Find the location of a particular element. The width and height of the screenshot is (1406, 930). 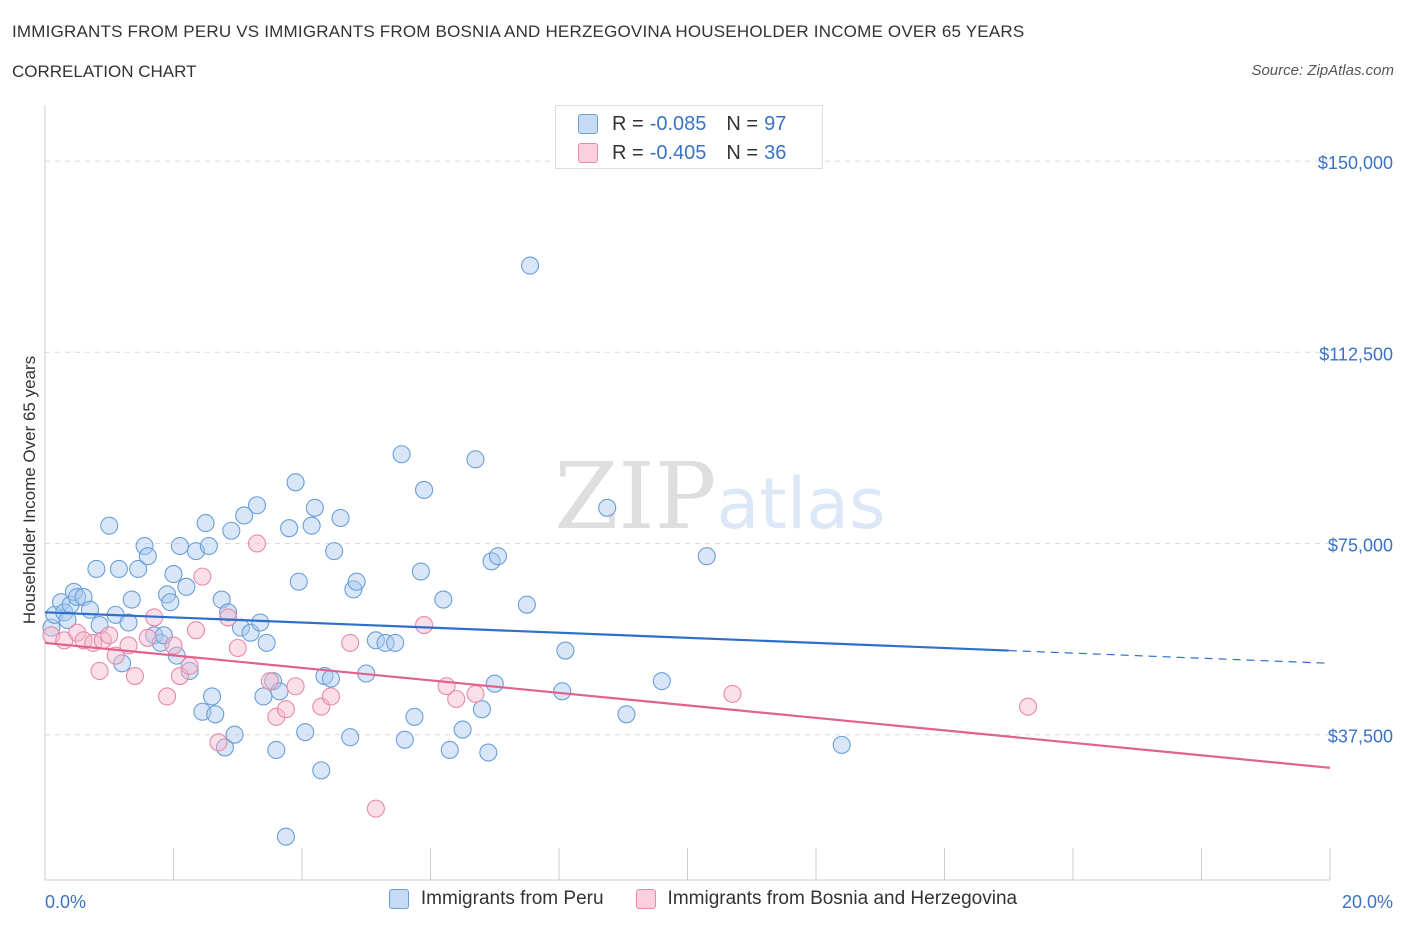

watermark: ZIPatlas is located at coordinates (719, 496).